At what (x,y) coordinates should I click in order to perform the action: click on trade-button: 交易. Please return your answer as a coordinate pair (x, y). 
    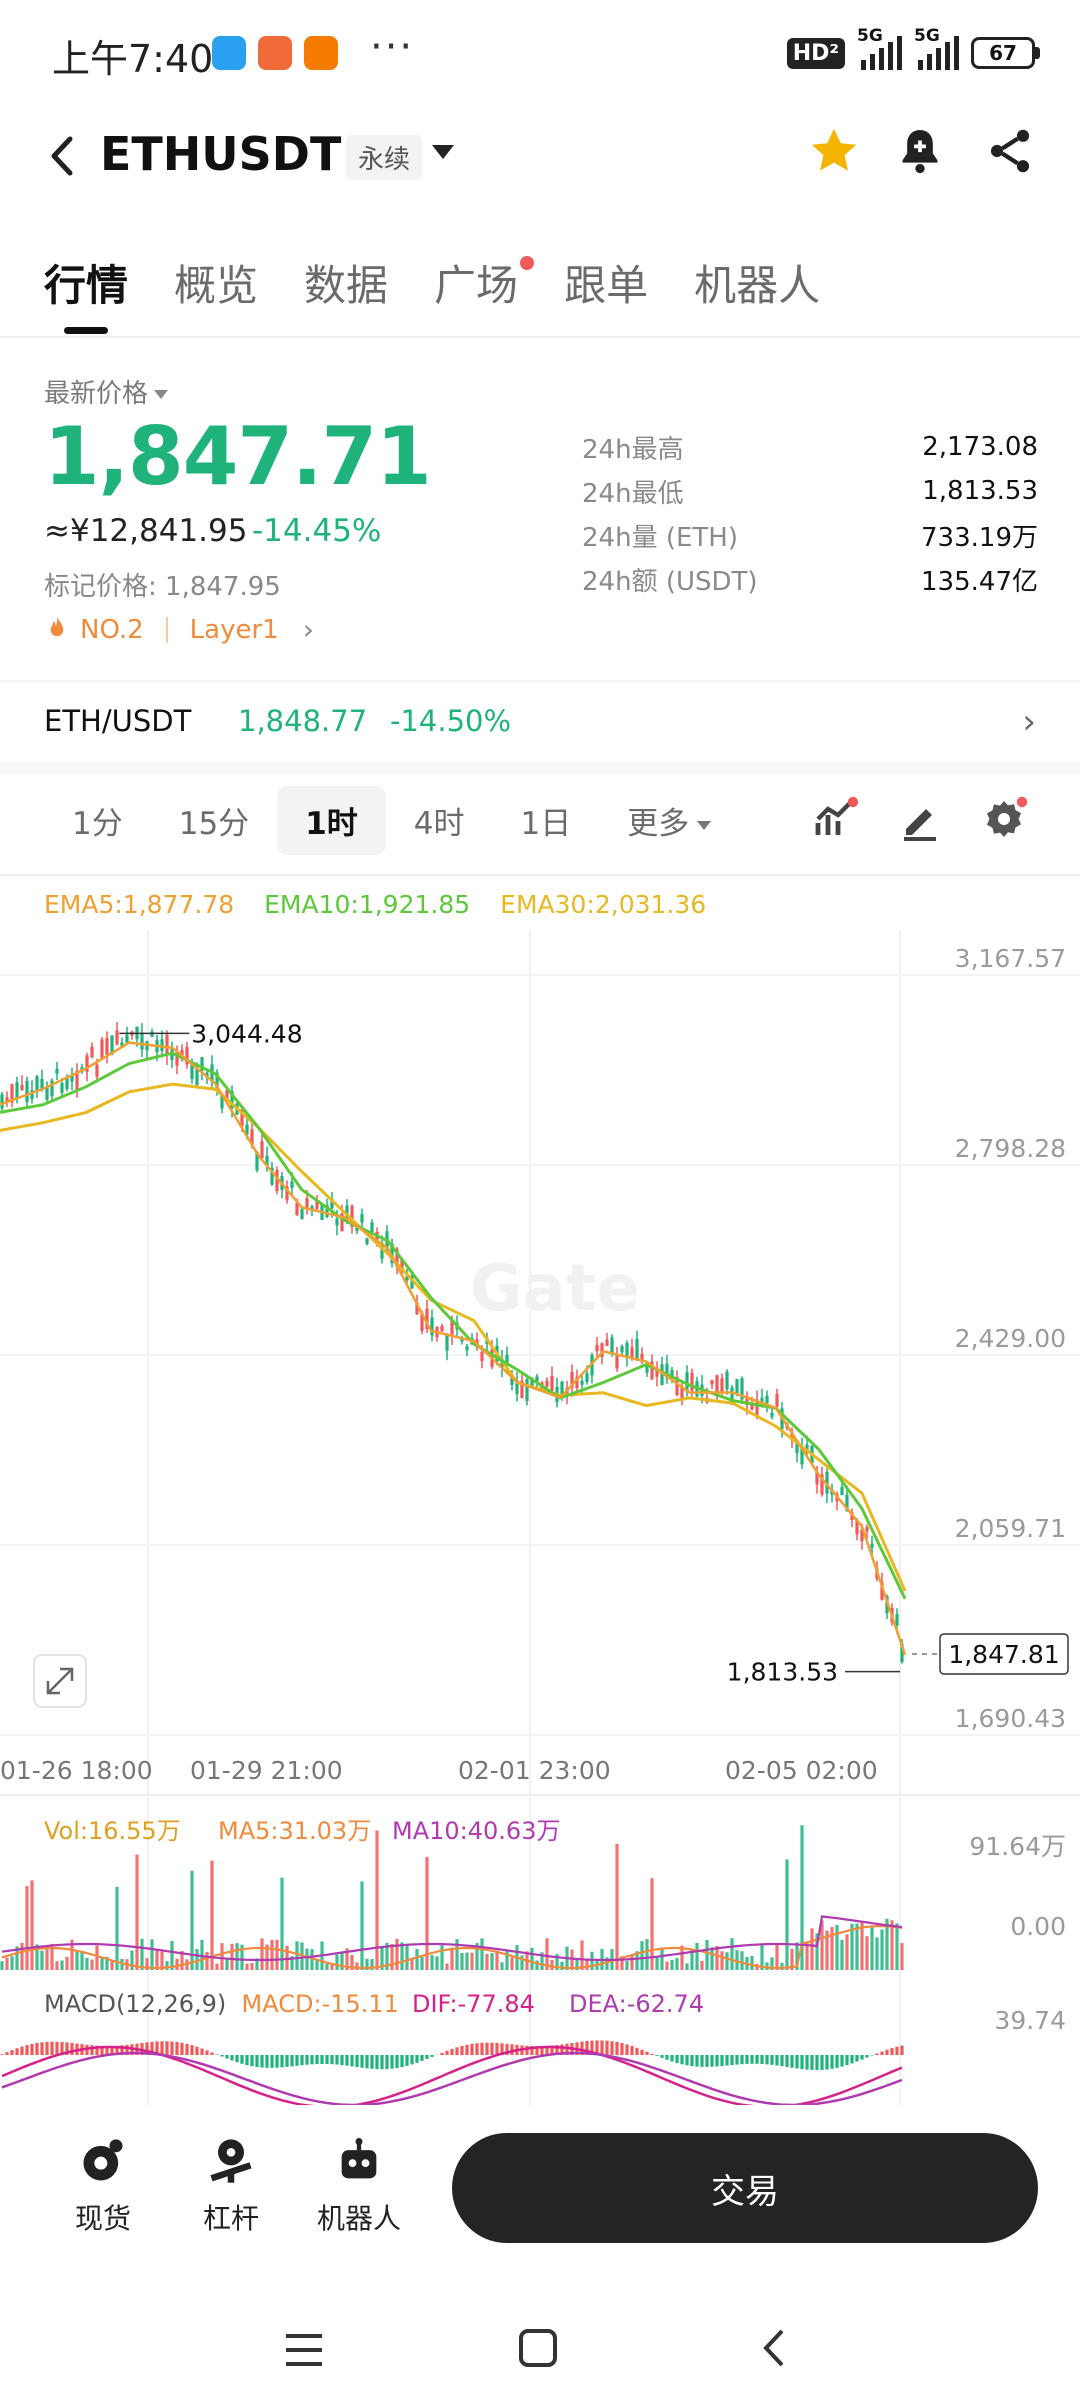
    Looking at the image, I should click on (745, 2188).